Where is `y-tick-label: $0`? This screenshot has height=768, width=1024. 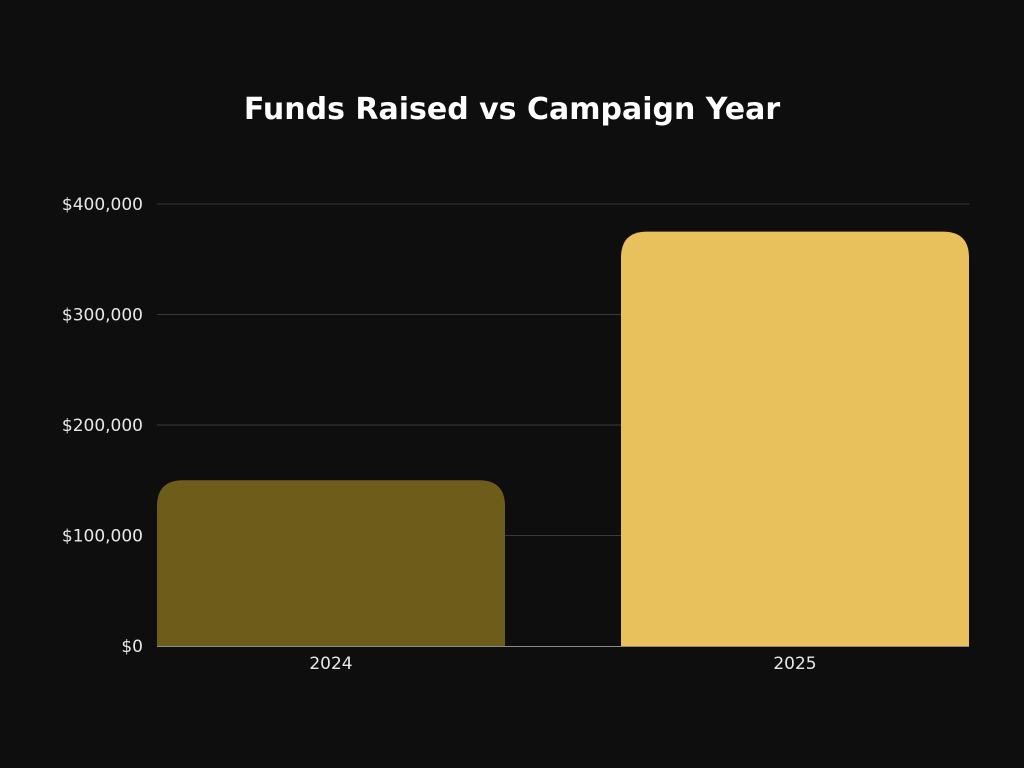
y-tick-label: $0 is located at coordinates (132, 647).